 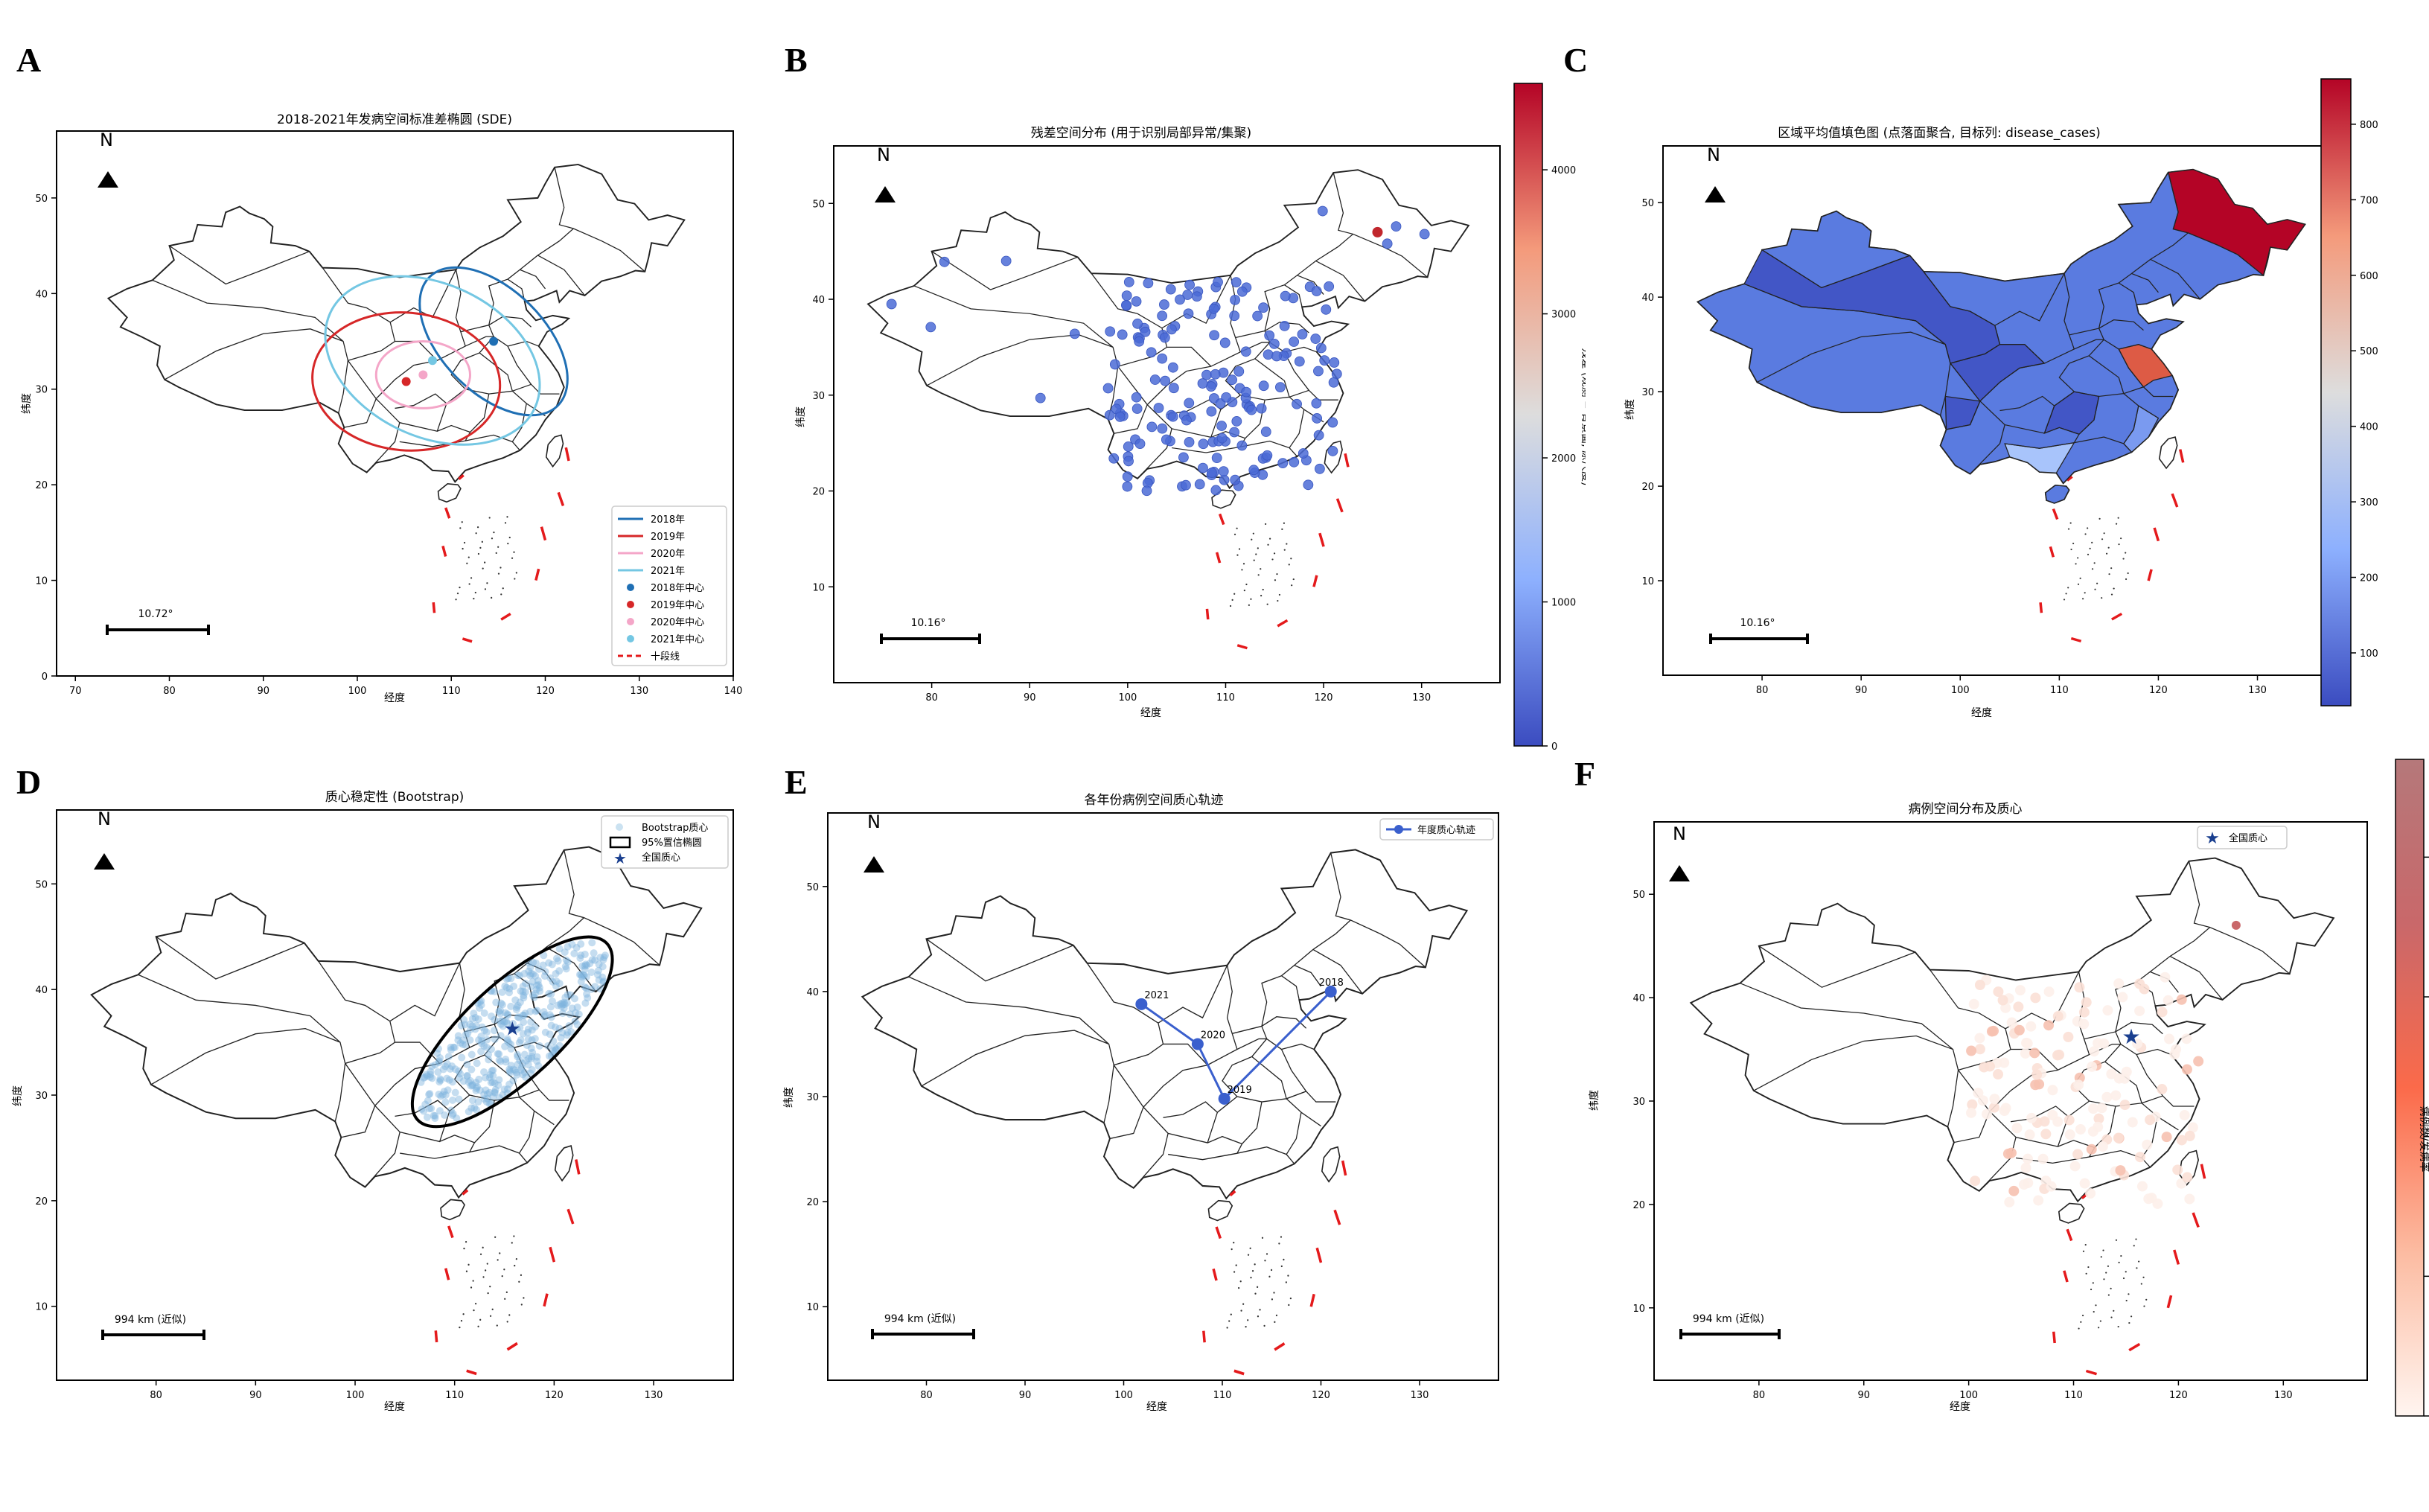 I want to click on panel-d-axes-frame, so click(x=395, y=1095).